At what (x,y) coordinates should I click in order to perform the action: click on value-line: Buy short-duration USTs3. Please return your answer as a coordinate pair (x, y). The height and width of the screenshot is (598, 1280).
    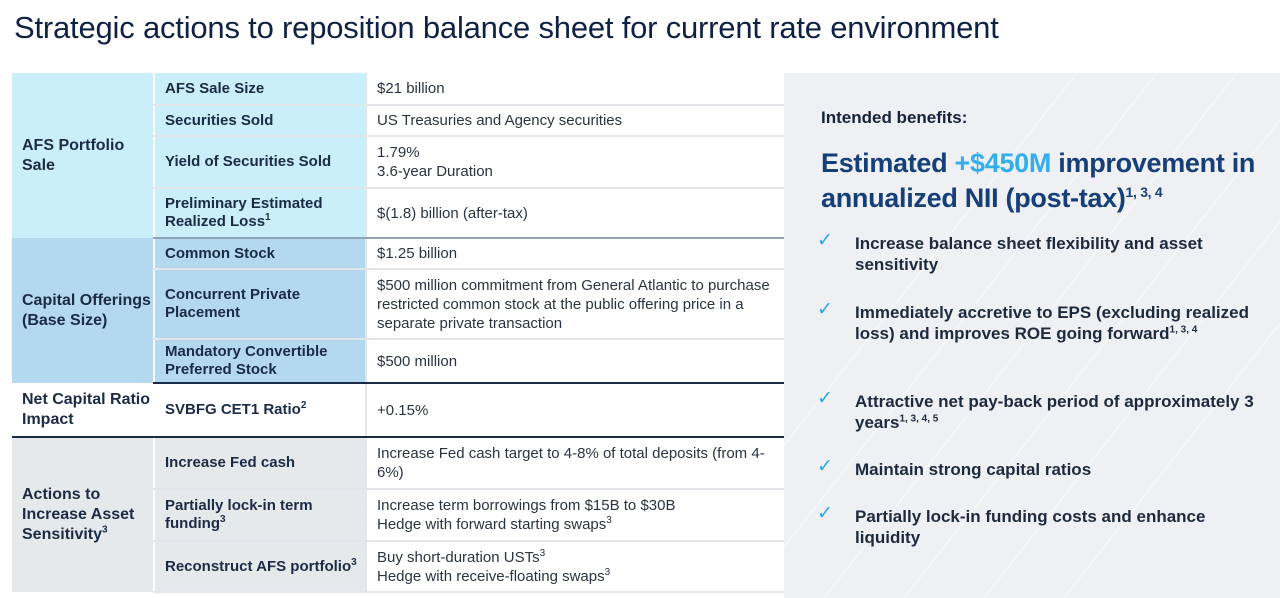
    Looking at the image, I should click on (461, 556).